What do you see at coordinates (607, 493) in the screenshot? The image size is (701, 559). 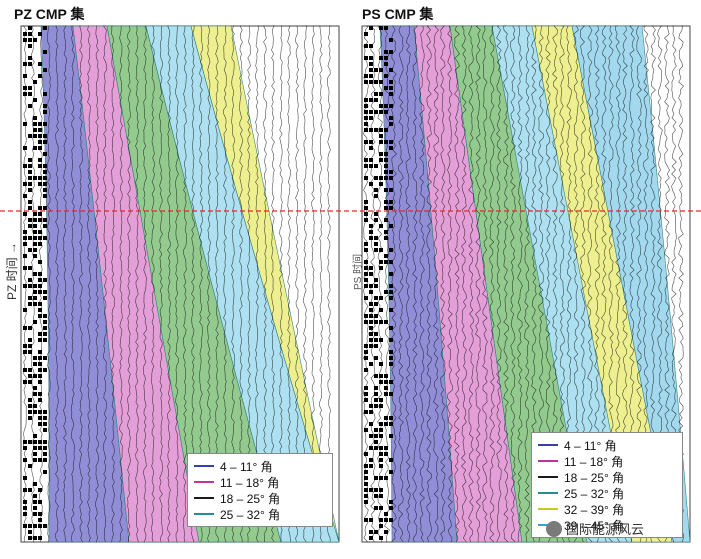 I see `ps-legend-item: 25 – 32° 角` at bounding box center [607, 493].